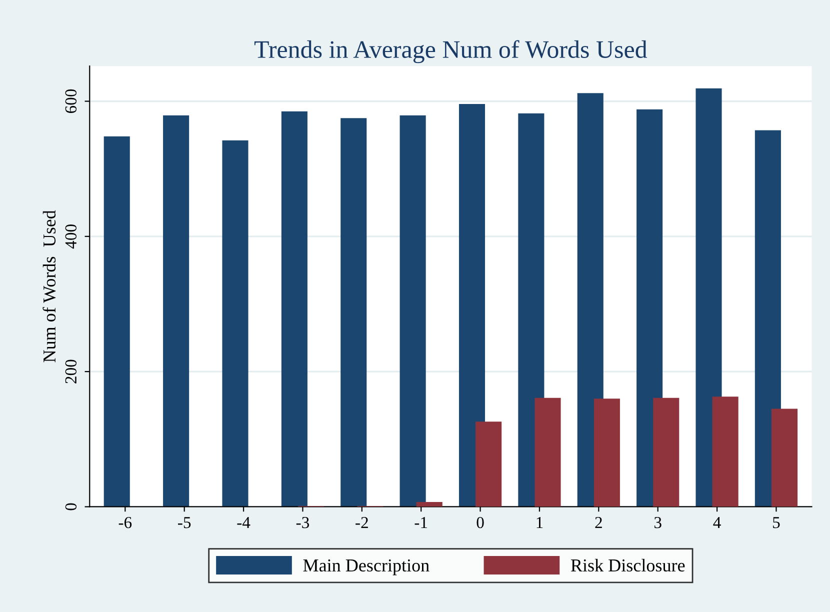 The height and width of the screenshot is (612, 830). I want to click on legend-label: Main Description, so click(366, 567).